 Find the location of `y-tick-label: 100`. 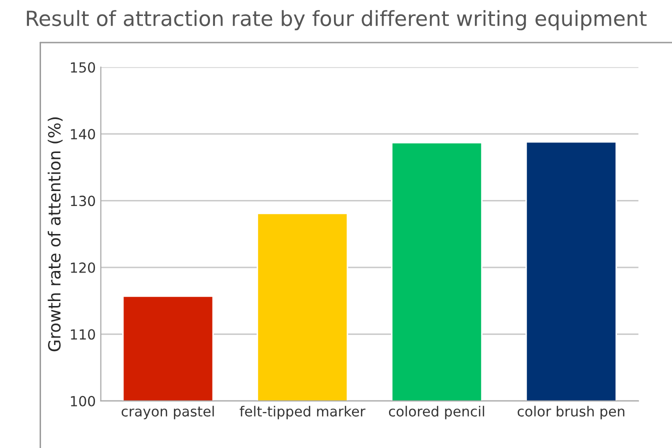

y-tick-label: 100 is located at coordinates (83, 401).